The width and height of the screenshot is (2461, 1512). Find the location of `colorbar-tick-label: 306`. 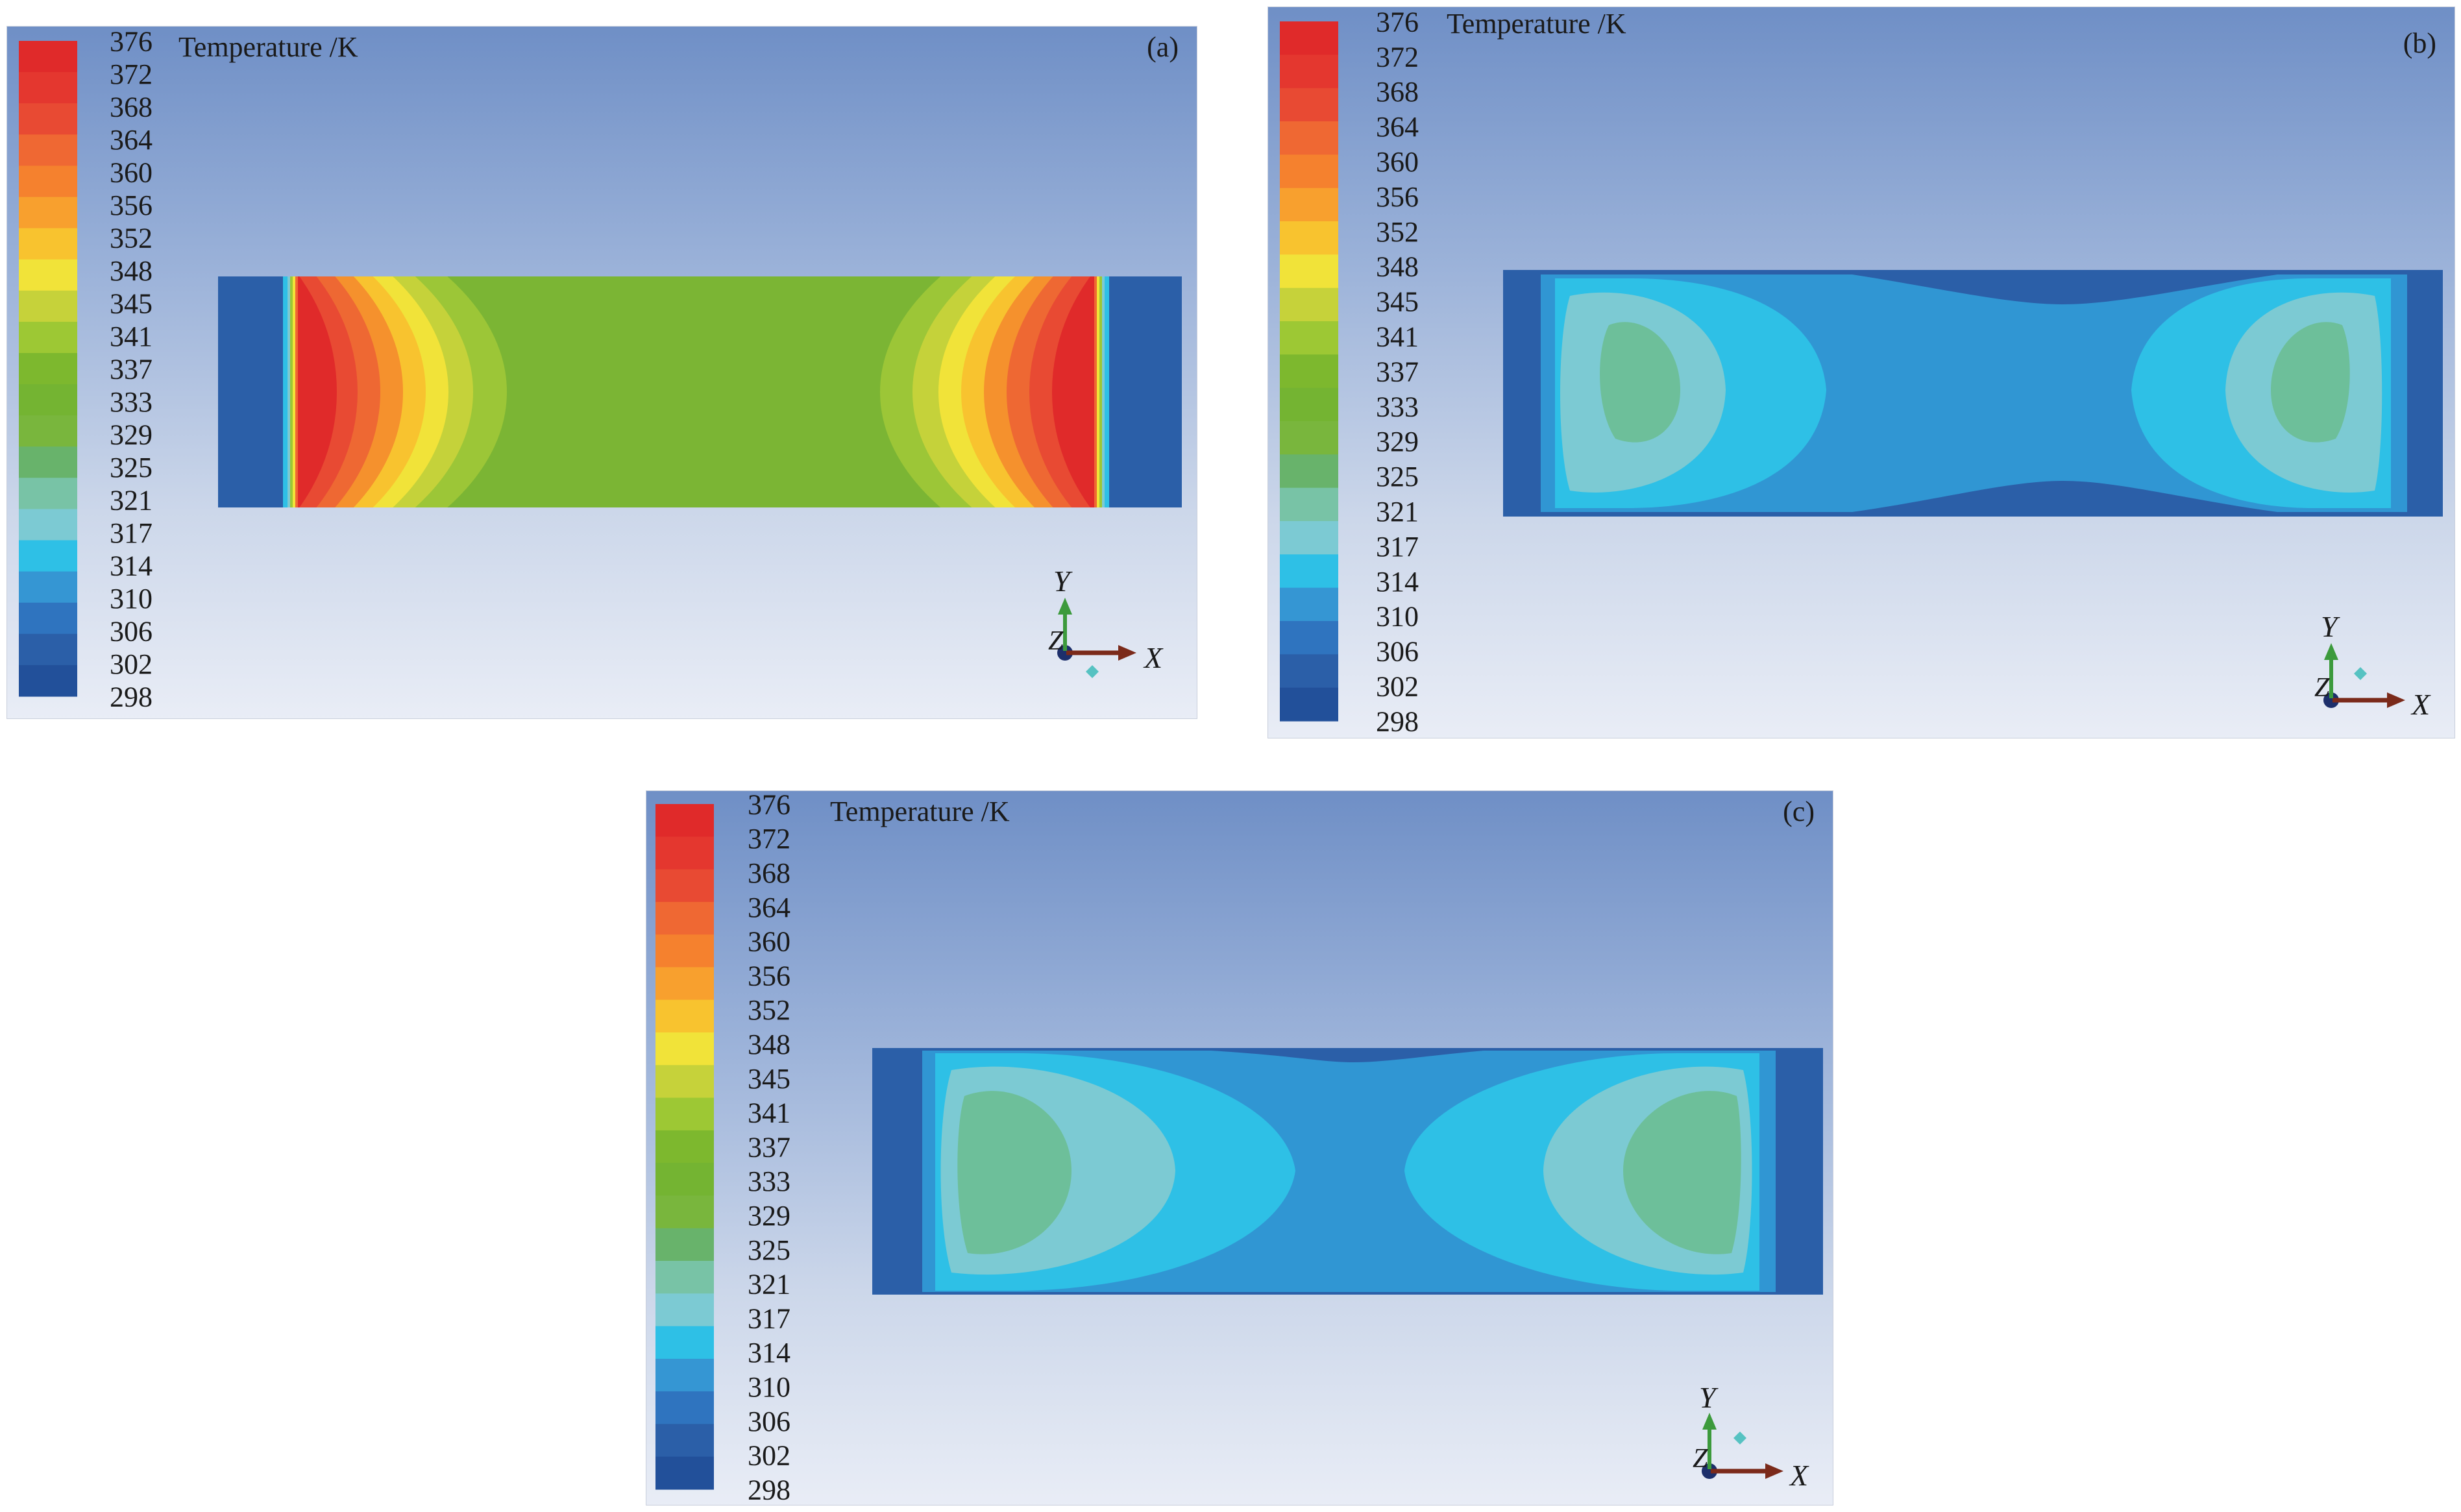

colorbar-tick-label: 306 is located at coordinates (769, 1421).